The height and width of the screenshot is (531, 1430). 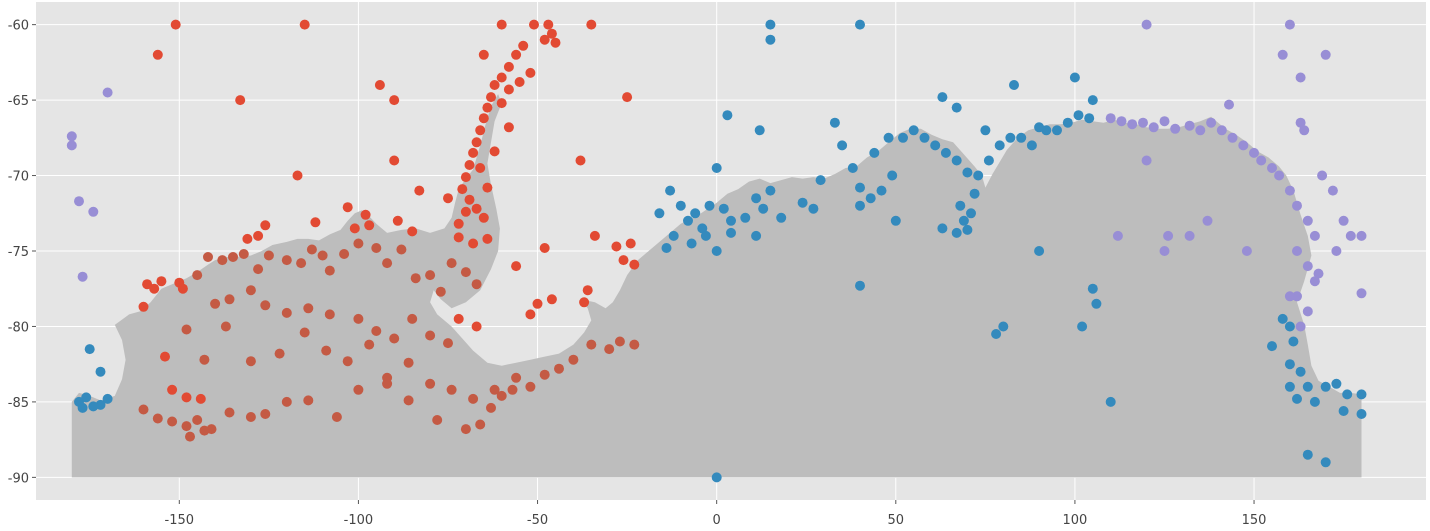 I want to click on x-tick-label: -150, so click(x=180, y=520).